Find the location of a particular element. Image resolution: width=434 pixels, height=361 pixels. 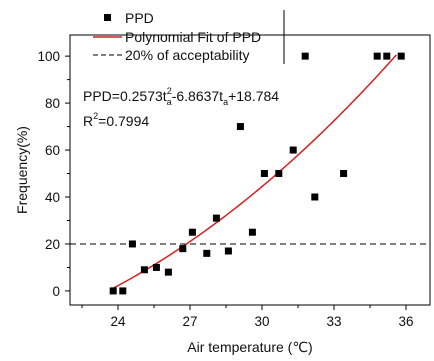

y-tick-label: 0 is located at coordinates (56, 291).